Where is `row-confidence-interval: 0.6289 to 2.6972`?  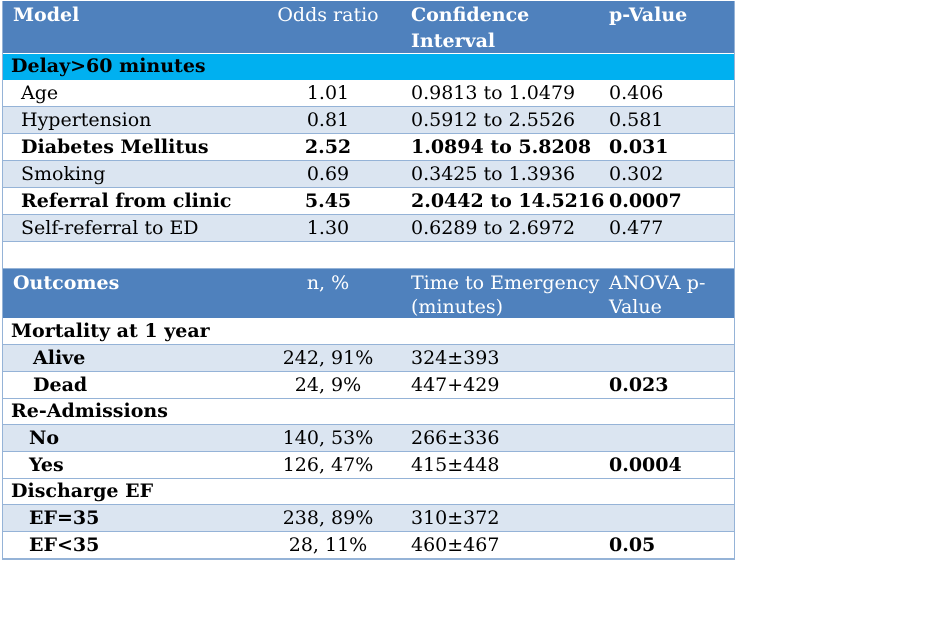
row-confidence-interval: 0.6289 to 2.6972 is located at coordinates (493, 228).